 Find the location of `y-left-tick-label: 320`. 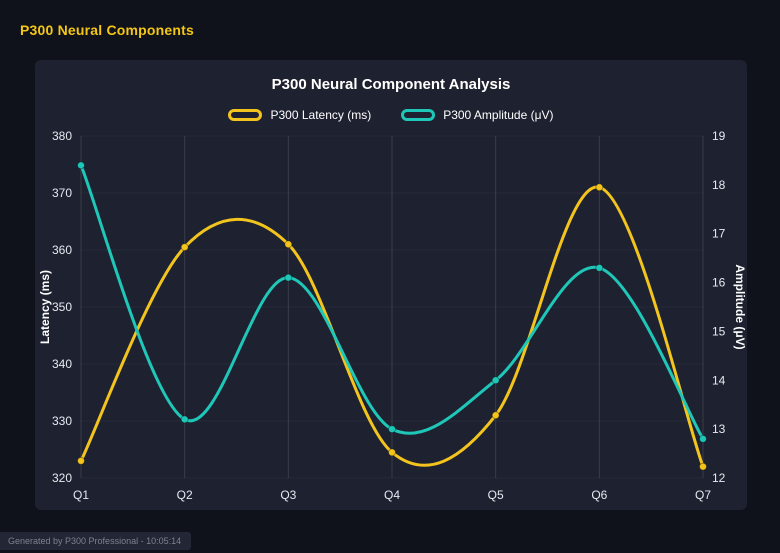

y-left-tick-label: 320 is located at coordinates (62, 478).